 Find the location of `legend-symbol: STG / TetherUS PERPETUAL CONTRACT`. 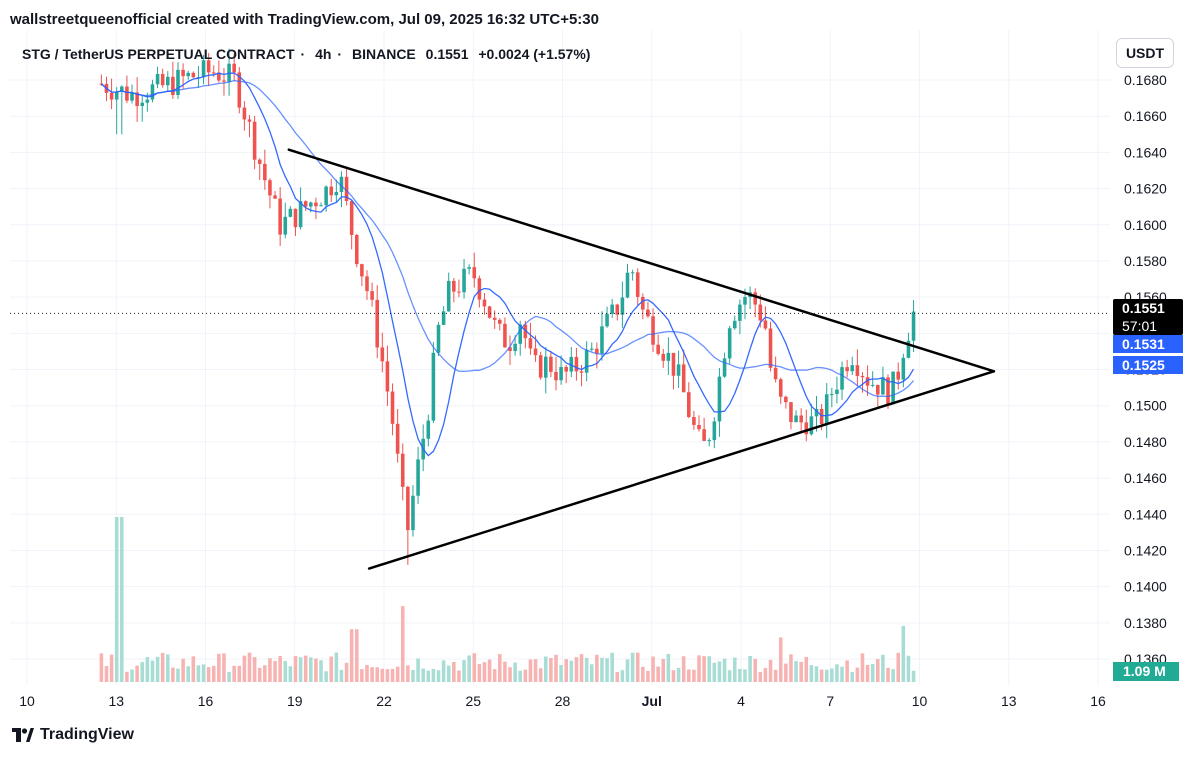

legend-symbol: STG / TetherUS PERPETUAL CONTRACT is located at coordinates (158, 54).